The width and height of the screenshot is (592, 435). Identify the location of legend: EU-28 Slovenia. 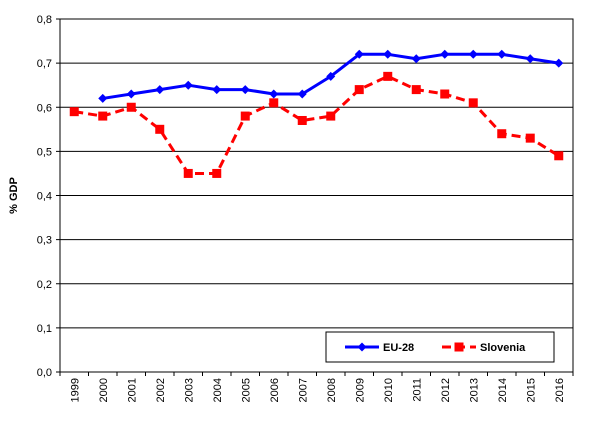
(440, 347).